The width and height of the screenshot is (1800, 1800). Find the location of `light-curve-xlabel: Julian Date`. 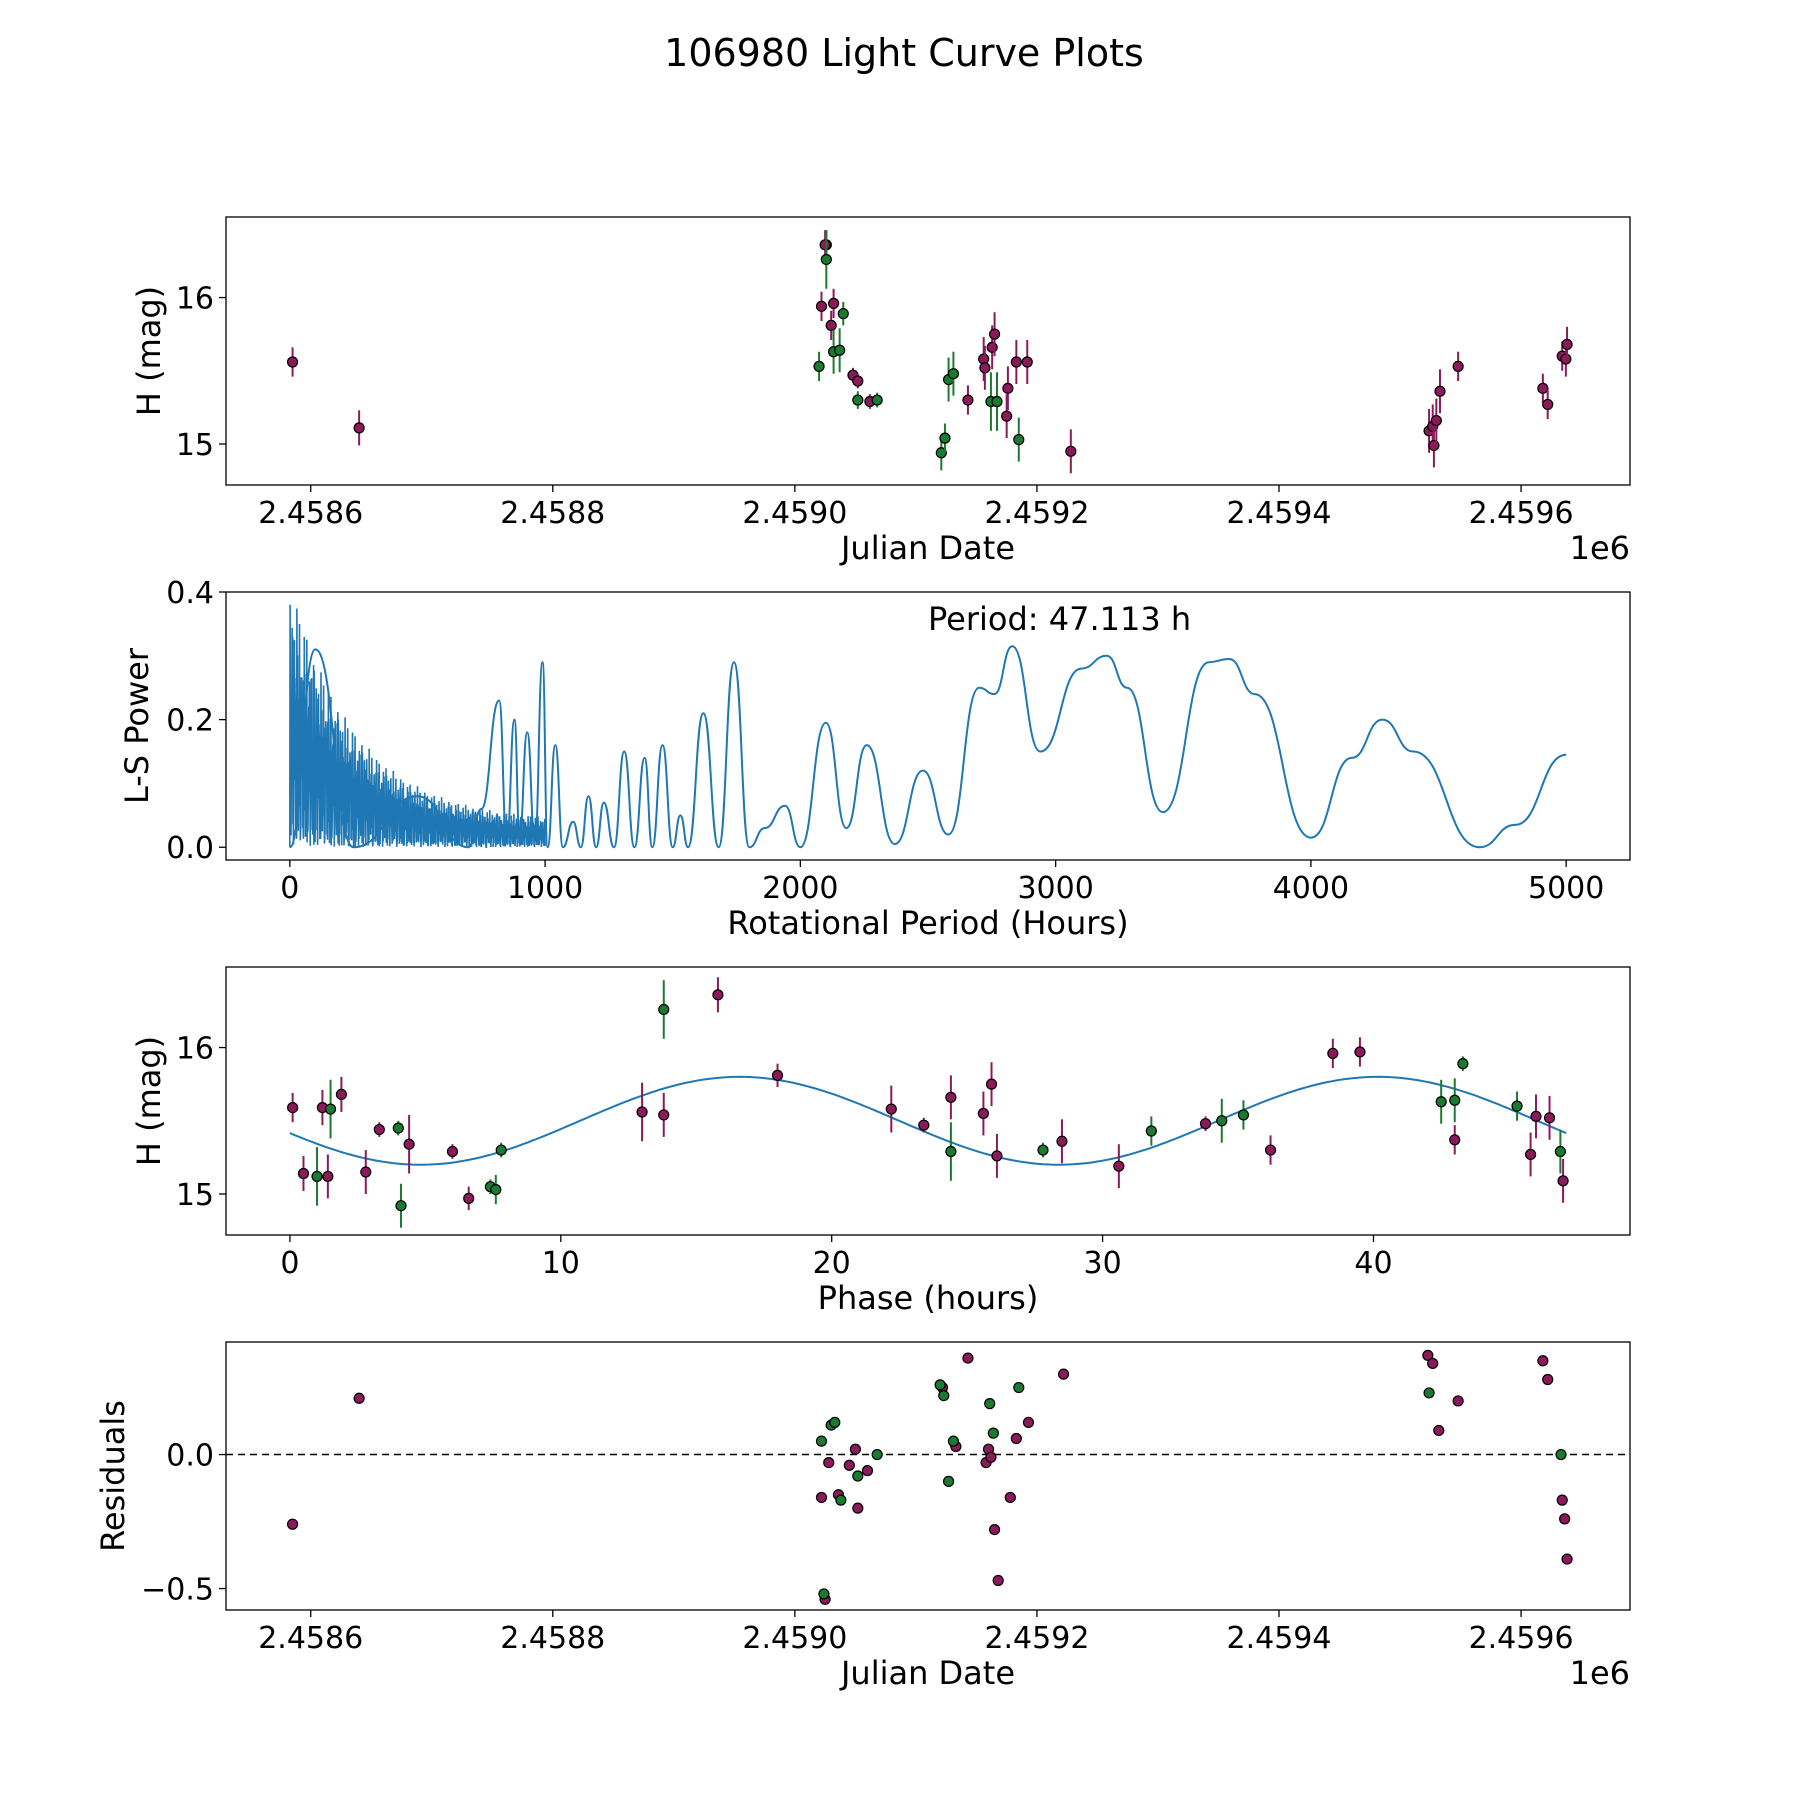

light-curve-xlabel: Julian Date is located at coordinates (927, 548).